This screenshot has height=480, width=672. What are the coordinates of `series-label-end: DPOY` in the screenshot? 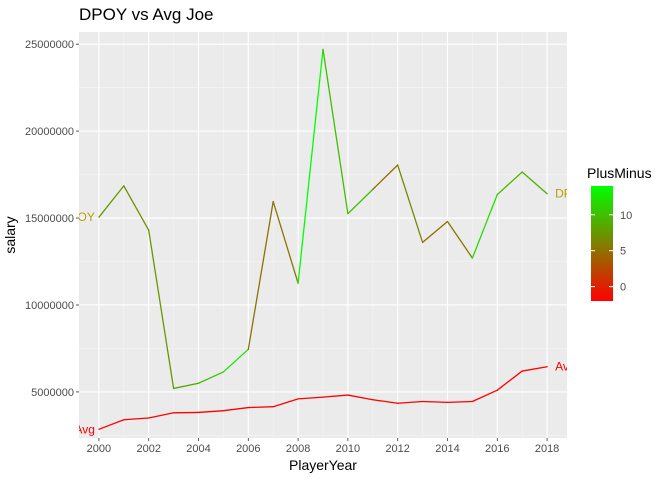 It's located at (572, 194).